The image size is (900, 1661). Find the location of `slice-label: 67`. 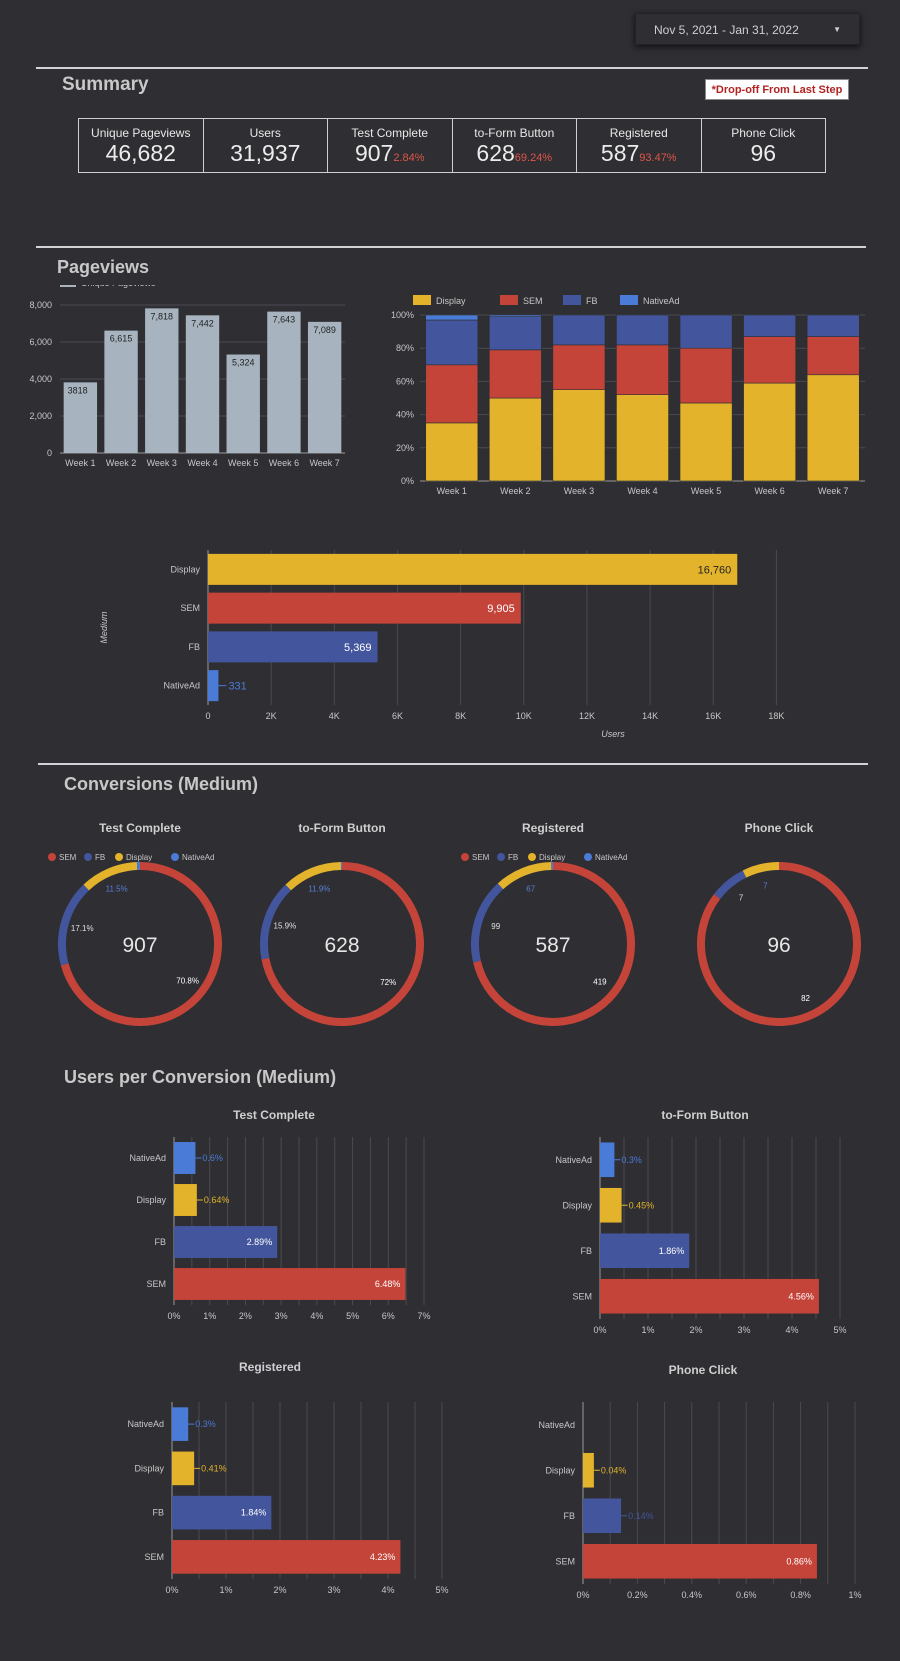

slice-label: 67 is located at coordinates (530, 888).